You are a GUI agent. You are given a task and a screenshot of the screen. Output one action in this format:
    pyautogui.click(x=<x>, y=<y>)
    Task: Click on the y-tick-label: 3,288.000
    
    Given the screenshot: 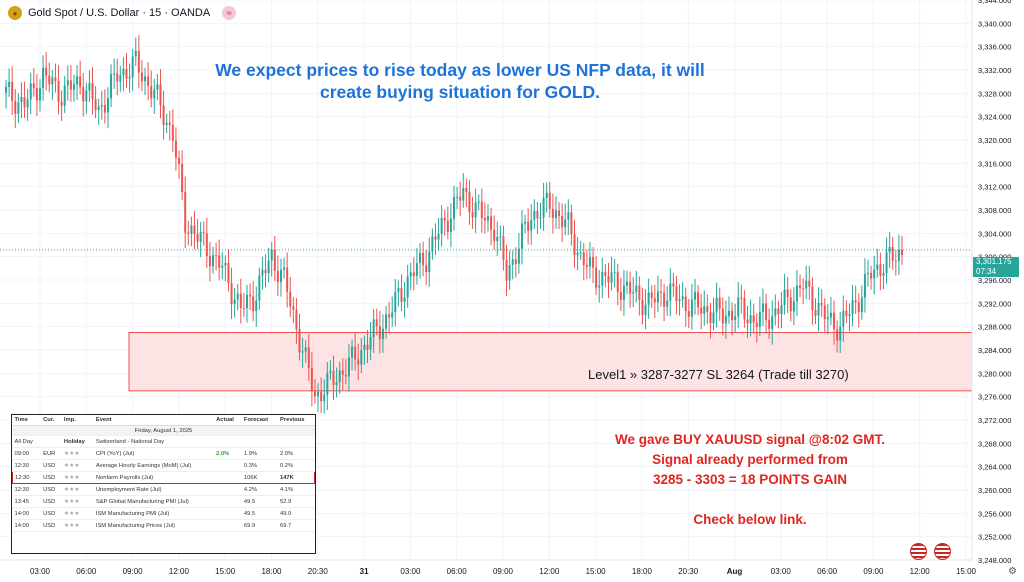 What is the action you would take?
    pyautogui.click(x=994, y=327)
    